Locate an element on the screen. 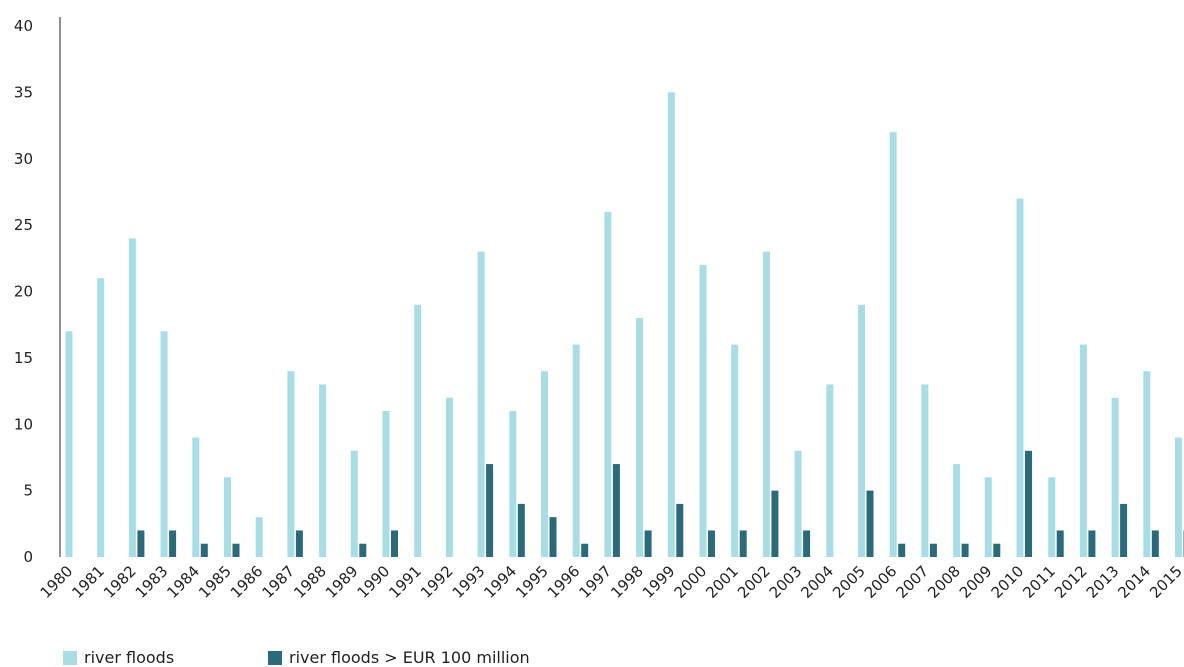  y-tick-label: 40 is located at coordinates (23, 26).